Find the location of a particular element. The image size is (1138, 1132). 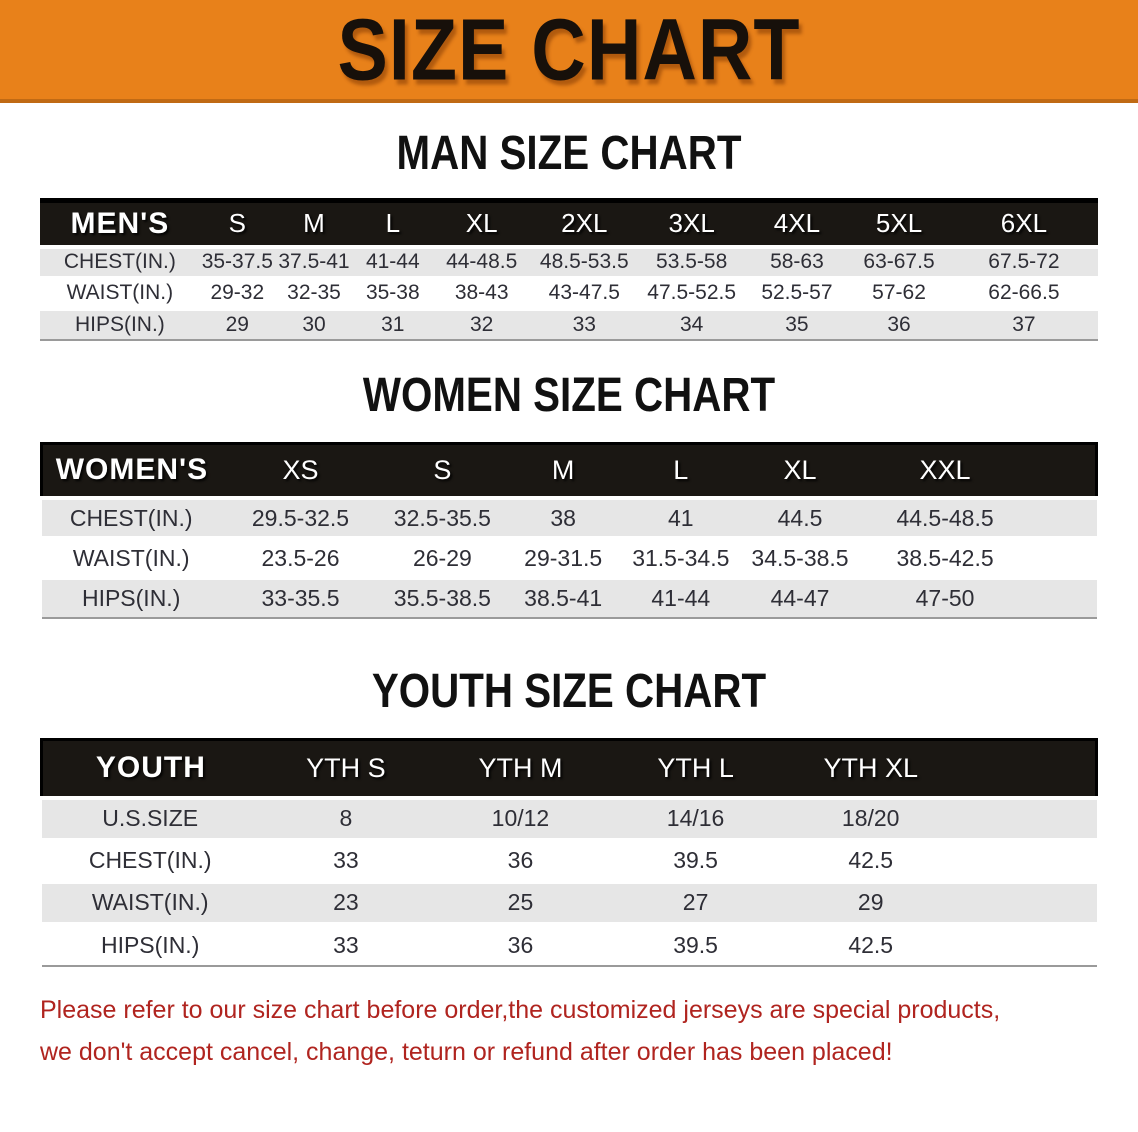

size-value-cell: 34.5-38.5 is located at coordinates (800, 558).